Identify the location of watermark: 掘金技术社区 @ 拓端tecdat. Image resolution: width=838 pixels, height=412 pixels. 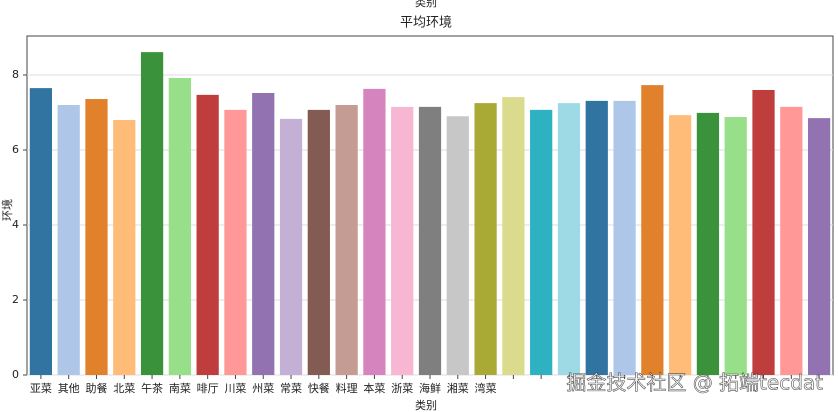
(694, 383).